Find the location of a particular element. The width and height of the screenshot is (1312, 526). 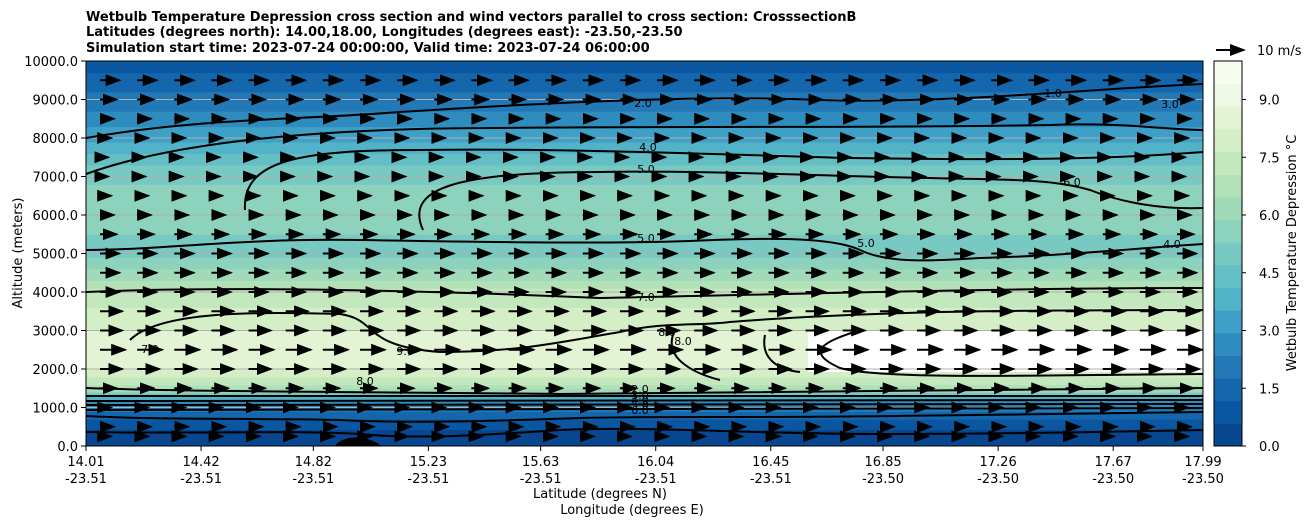

y-tick-label: 6000.0 is located at coordinates (56, 216).